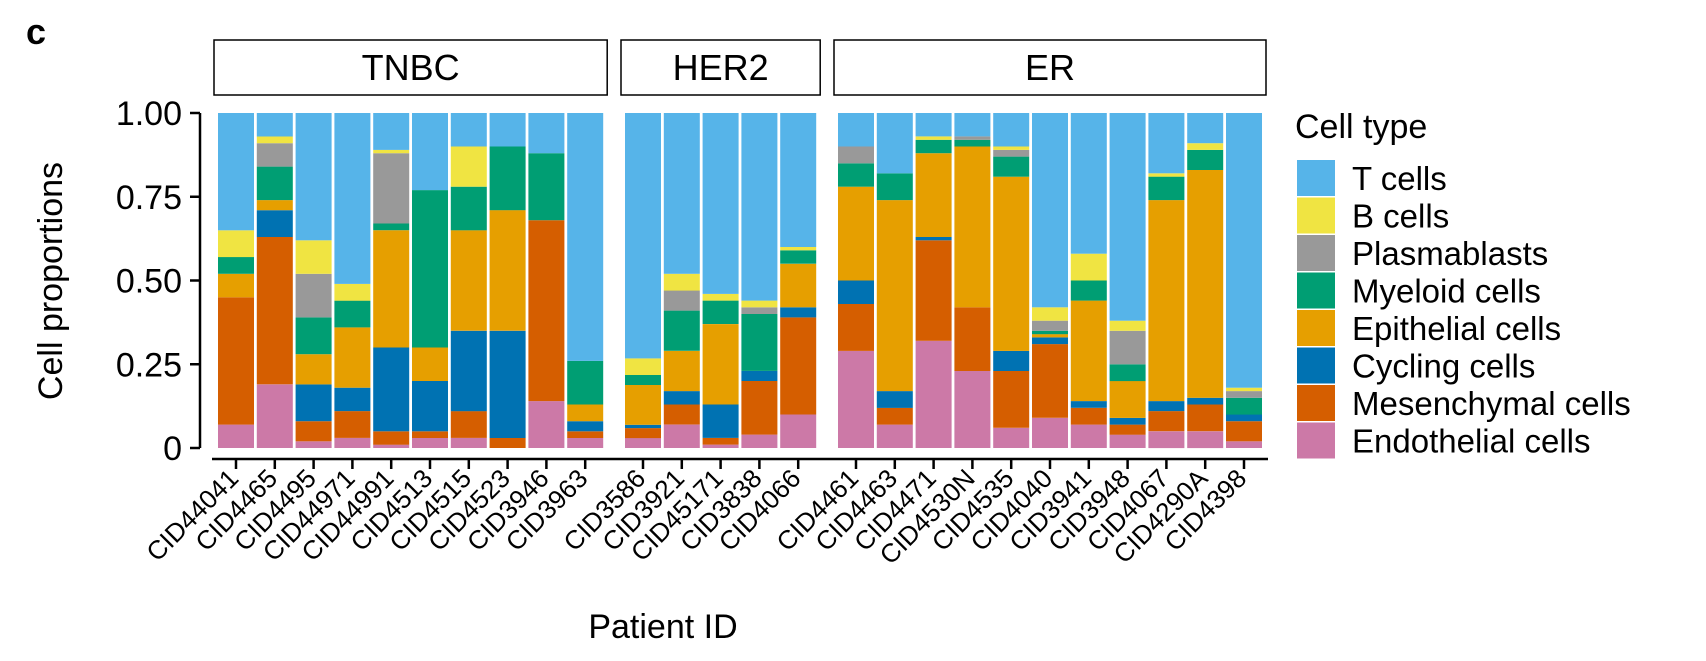 This screenshot has height=661, width=1706. What do you see at coordinates (1422, 253) in the screenshot?
I see `legend-item-plasmablasts: Plasmablasts` at bounding box center [1422, 253].